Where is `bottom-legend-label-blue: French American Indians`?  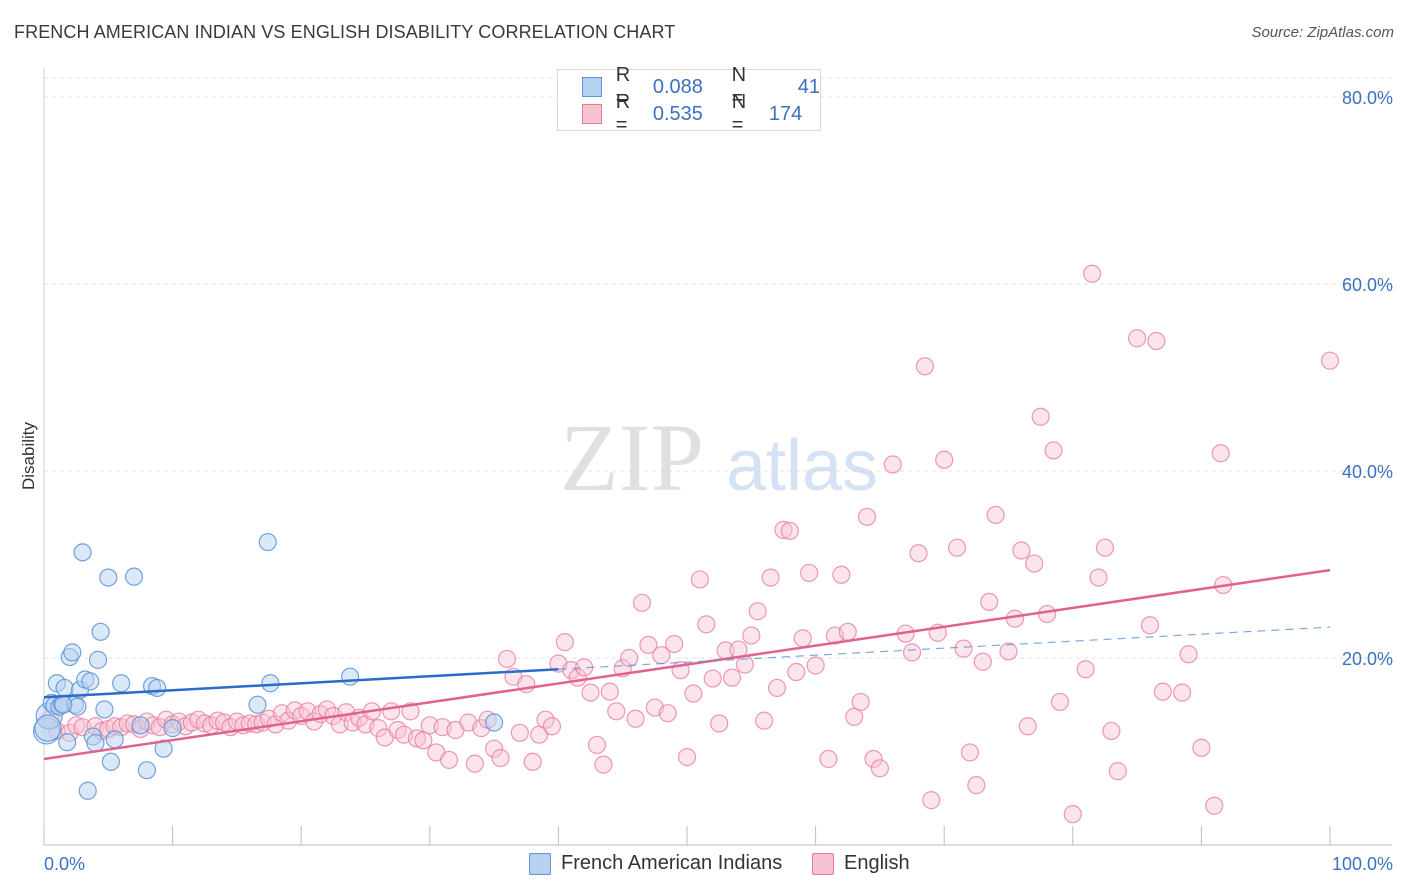 bottom-legend-label-blue: French American Indians is located at coordinates (672, 863).